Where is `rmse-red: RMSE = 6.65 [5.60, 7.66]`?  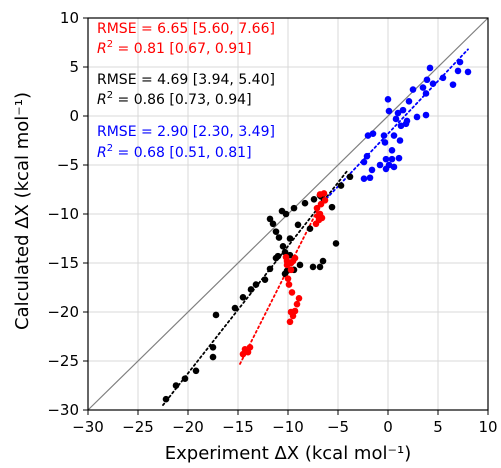 rmse-red: RMSE = 6.65 [5.60, 7.66] is located at coordinates (186, 29).